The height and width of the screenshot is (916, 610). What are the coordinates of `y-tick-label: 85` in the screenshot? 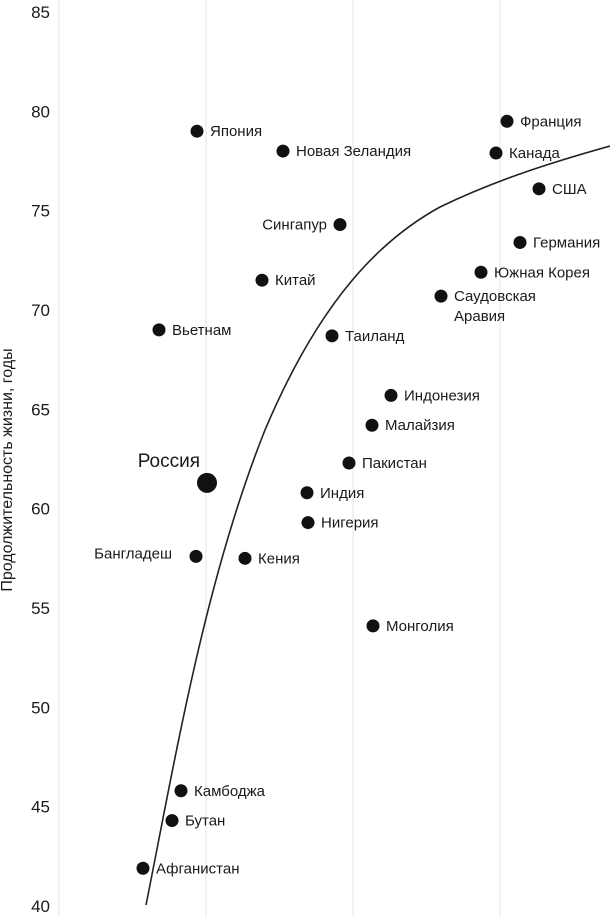 It's located at (40, 12).